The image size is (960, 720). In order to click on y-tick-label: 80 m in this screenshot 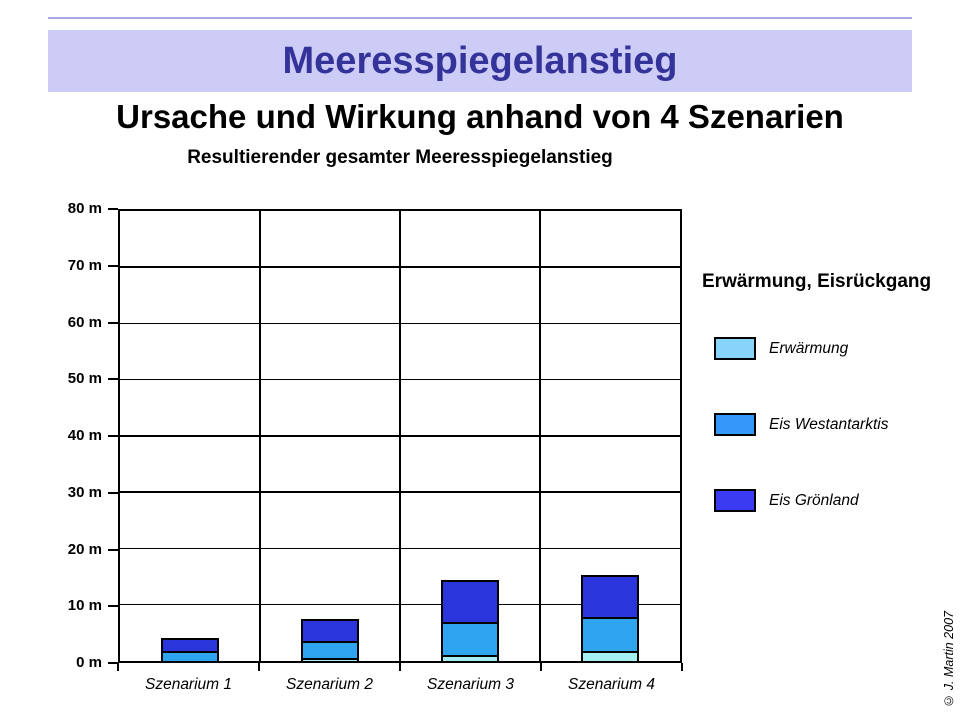, I will do `click(84, 208)`.